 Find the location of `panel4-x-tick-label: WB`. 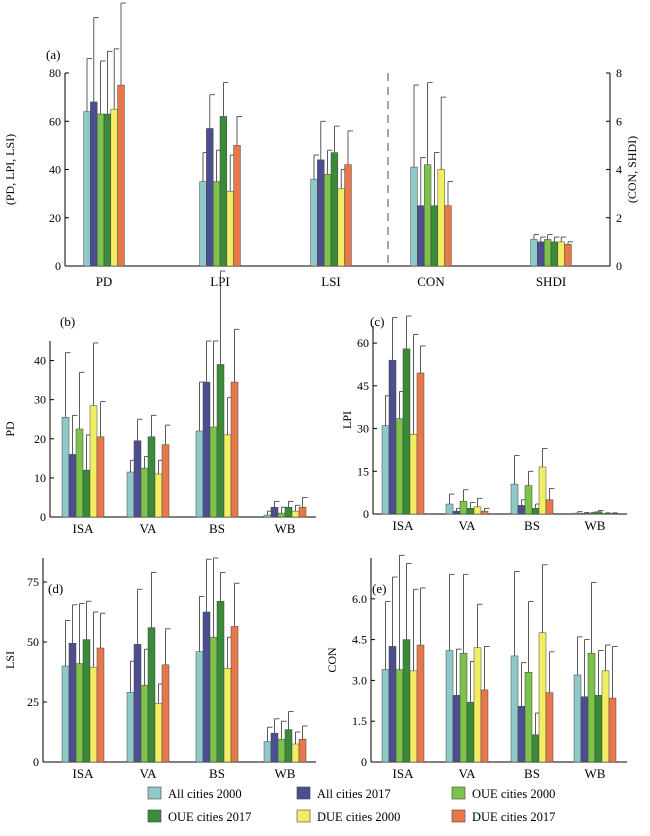

panel4-x-tick-label: WB is located at coordinates (285, 773).